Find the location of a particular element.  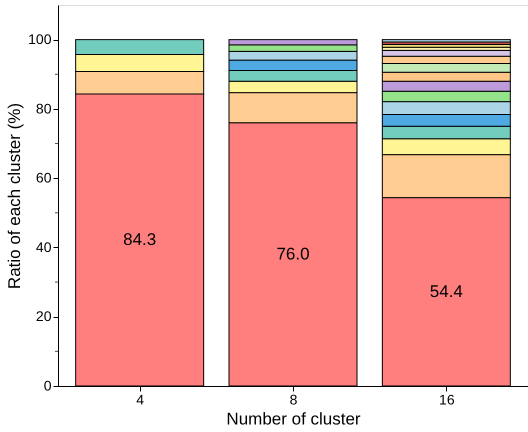

y-tick-label: 40 is located at coordinates (44, 246).